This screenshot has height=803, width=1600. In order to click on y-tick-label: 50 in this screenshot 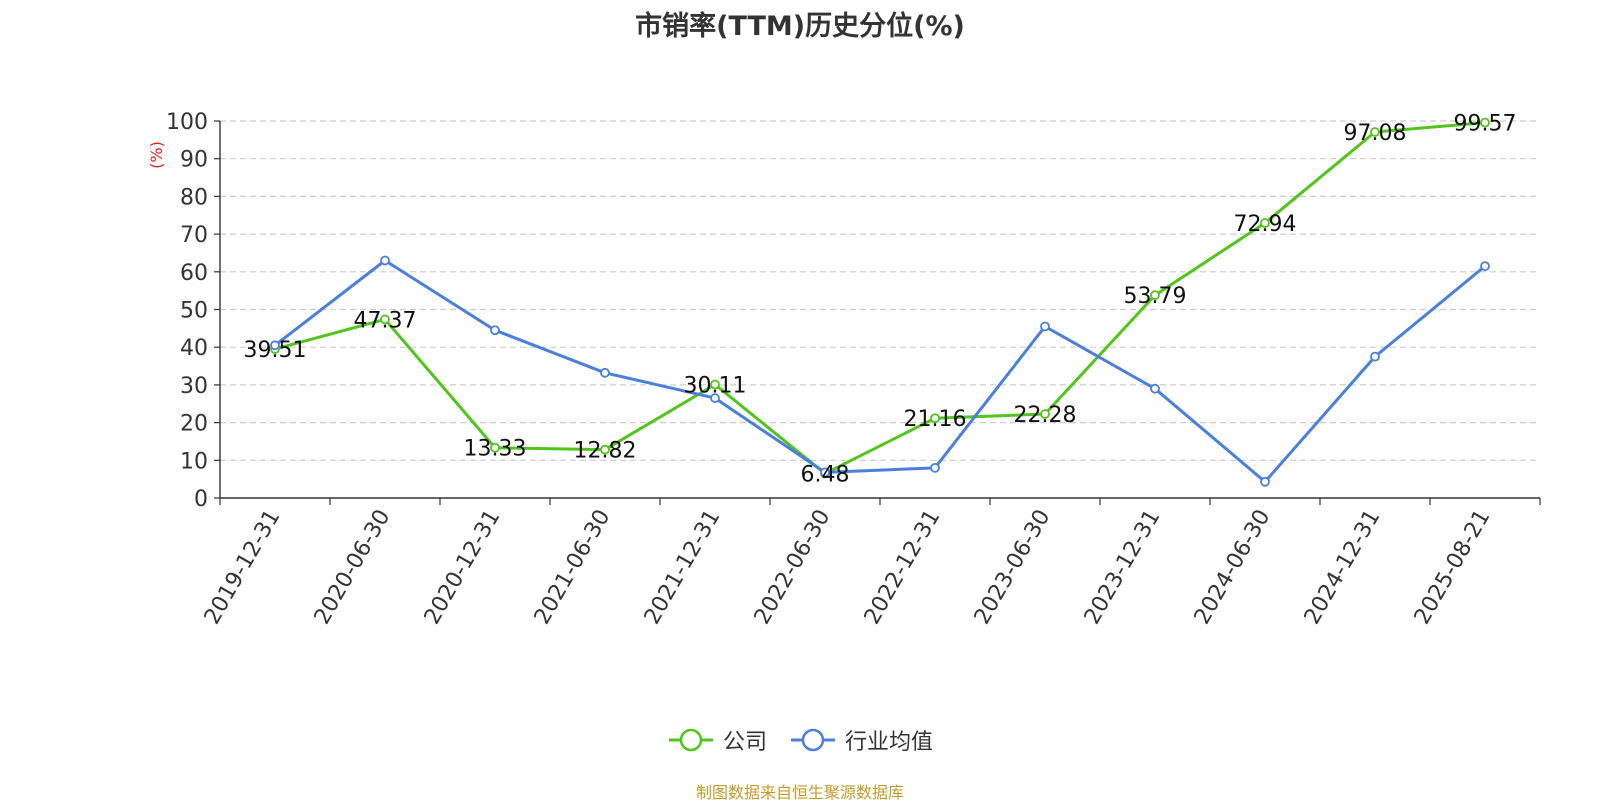, I will do `click(194, 311)`.